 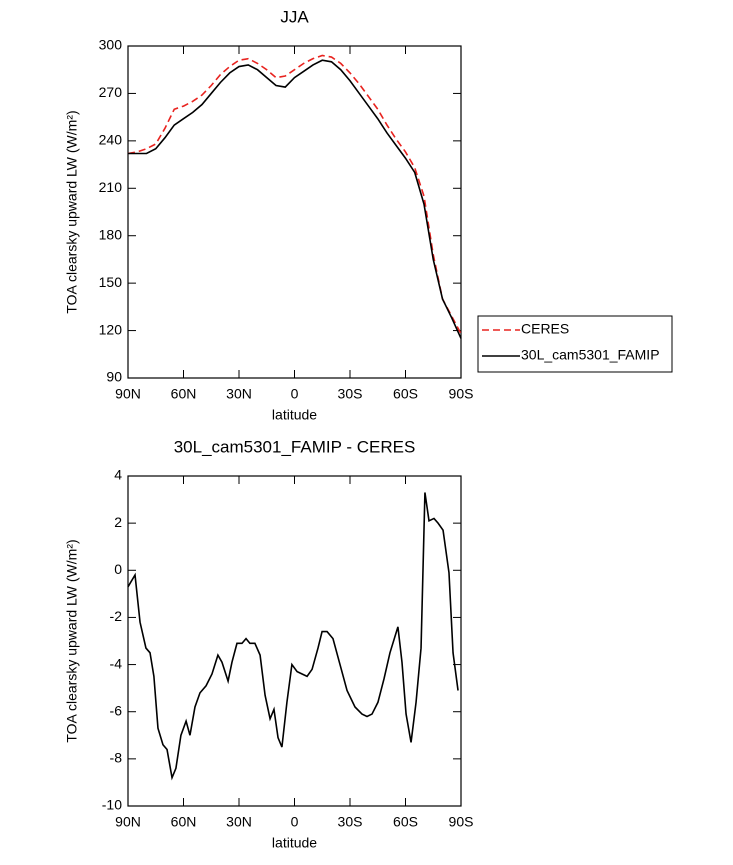 What do you see at coordinates (295, 446) in the screenshot?
I see `chart-title: 30L_cam5301_FAMIP - CERES` at bounding box center [295, 446].